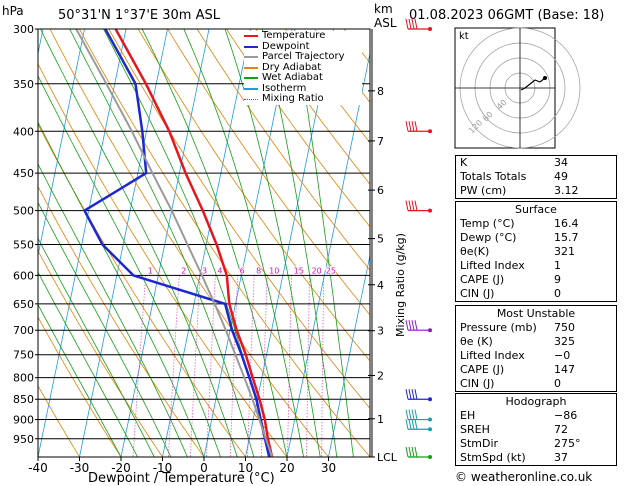 This screenshot has height=486, width=629. Describe the element at coordinates (181, 478) in the screenshot. I see `x-axis-label: Dewpoint / Temperature (°C)` at that location.